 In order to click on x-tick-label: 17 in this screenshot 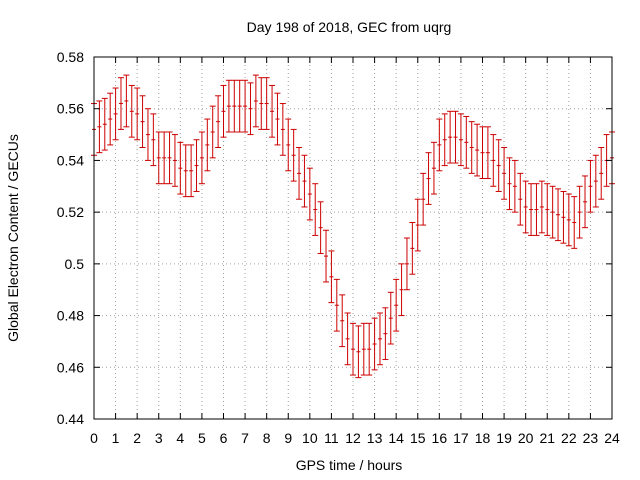, I will do `click(461, 438)`.